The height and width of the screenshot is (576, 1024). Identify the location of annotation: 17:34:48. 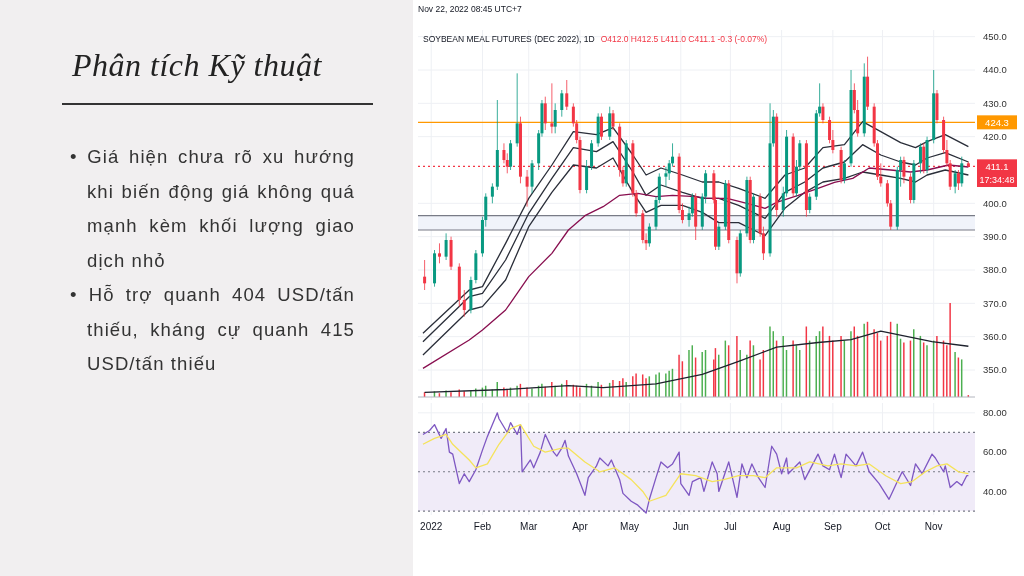
(997, 180).